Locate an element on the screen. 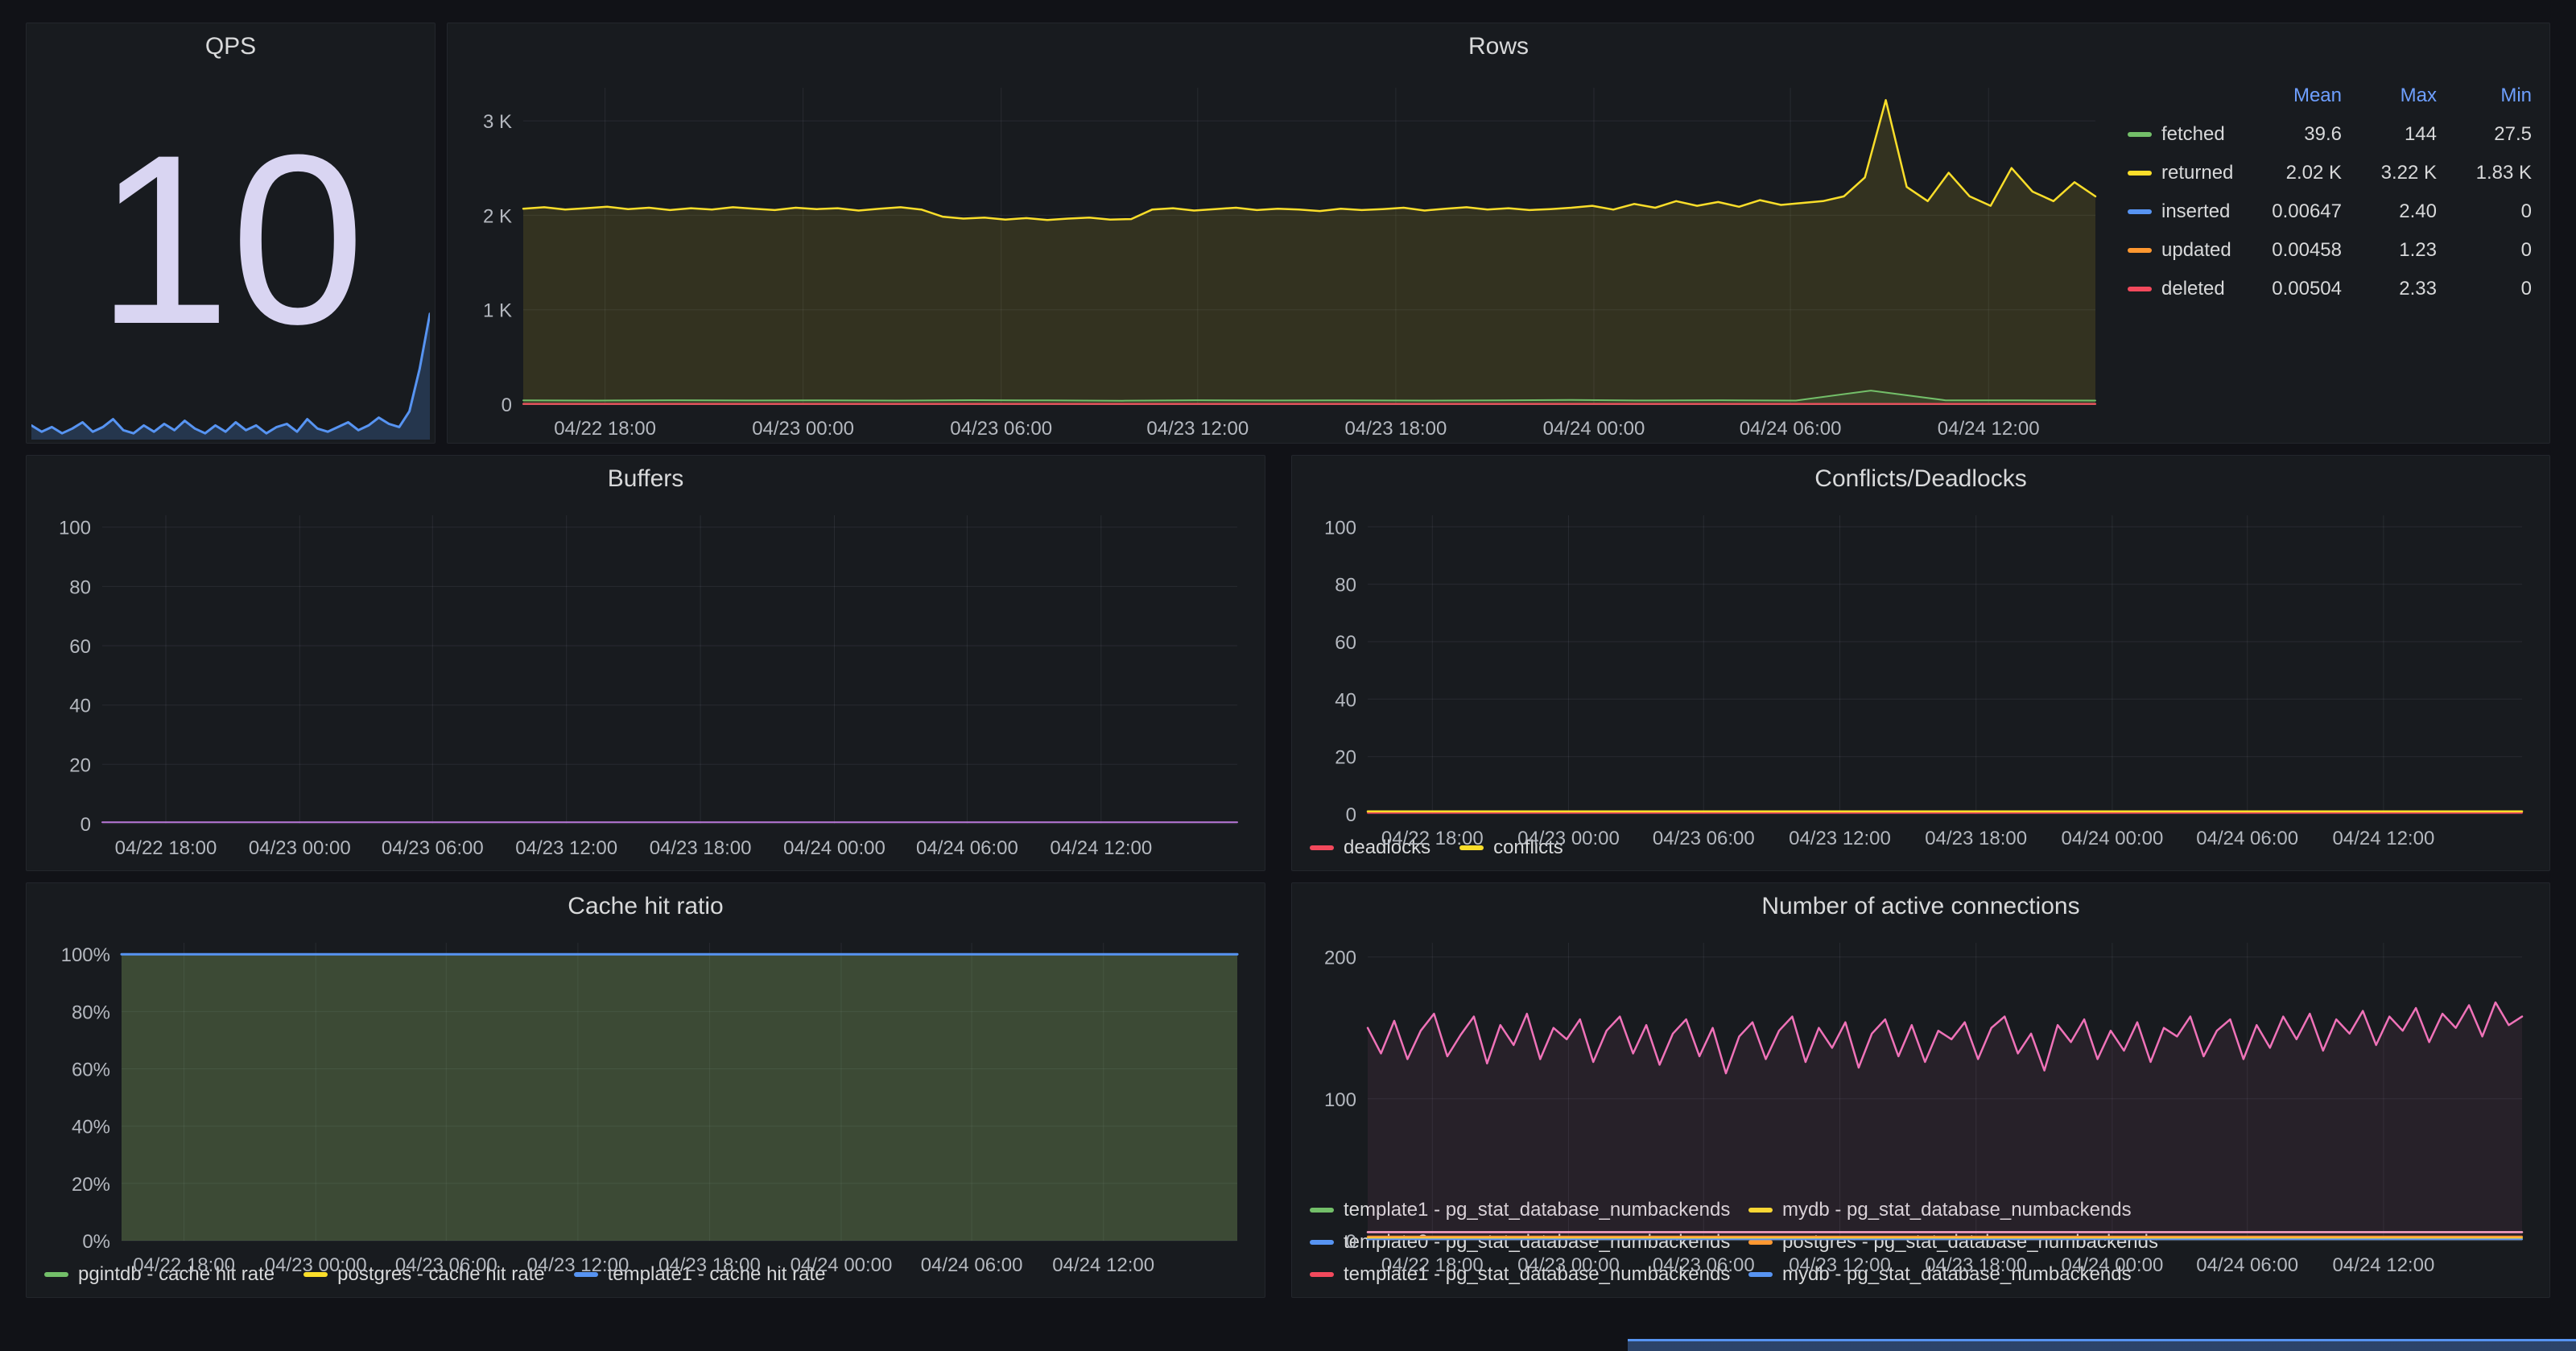  legend-item: template1 - cache hit rate is located at coordinates (699, 1274).